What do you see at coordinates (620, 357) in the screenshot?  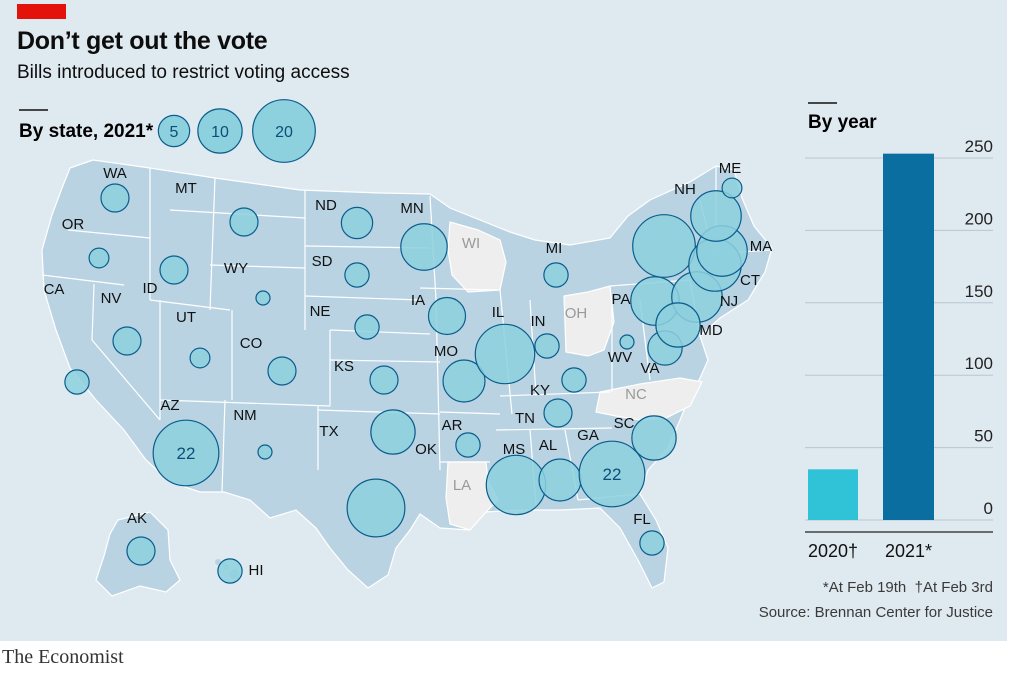 I see `state-label-wv: WV` at bounding box center [620, 357].